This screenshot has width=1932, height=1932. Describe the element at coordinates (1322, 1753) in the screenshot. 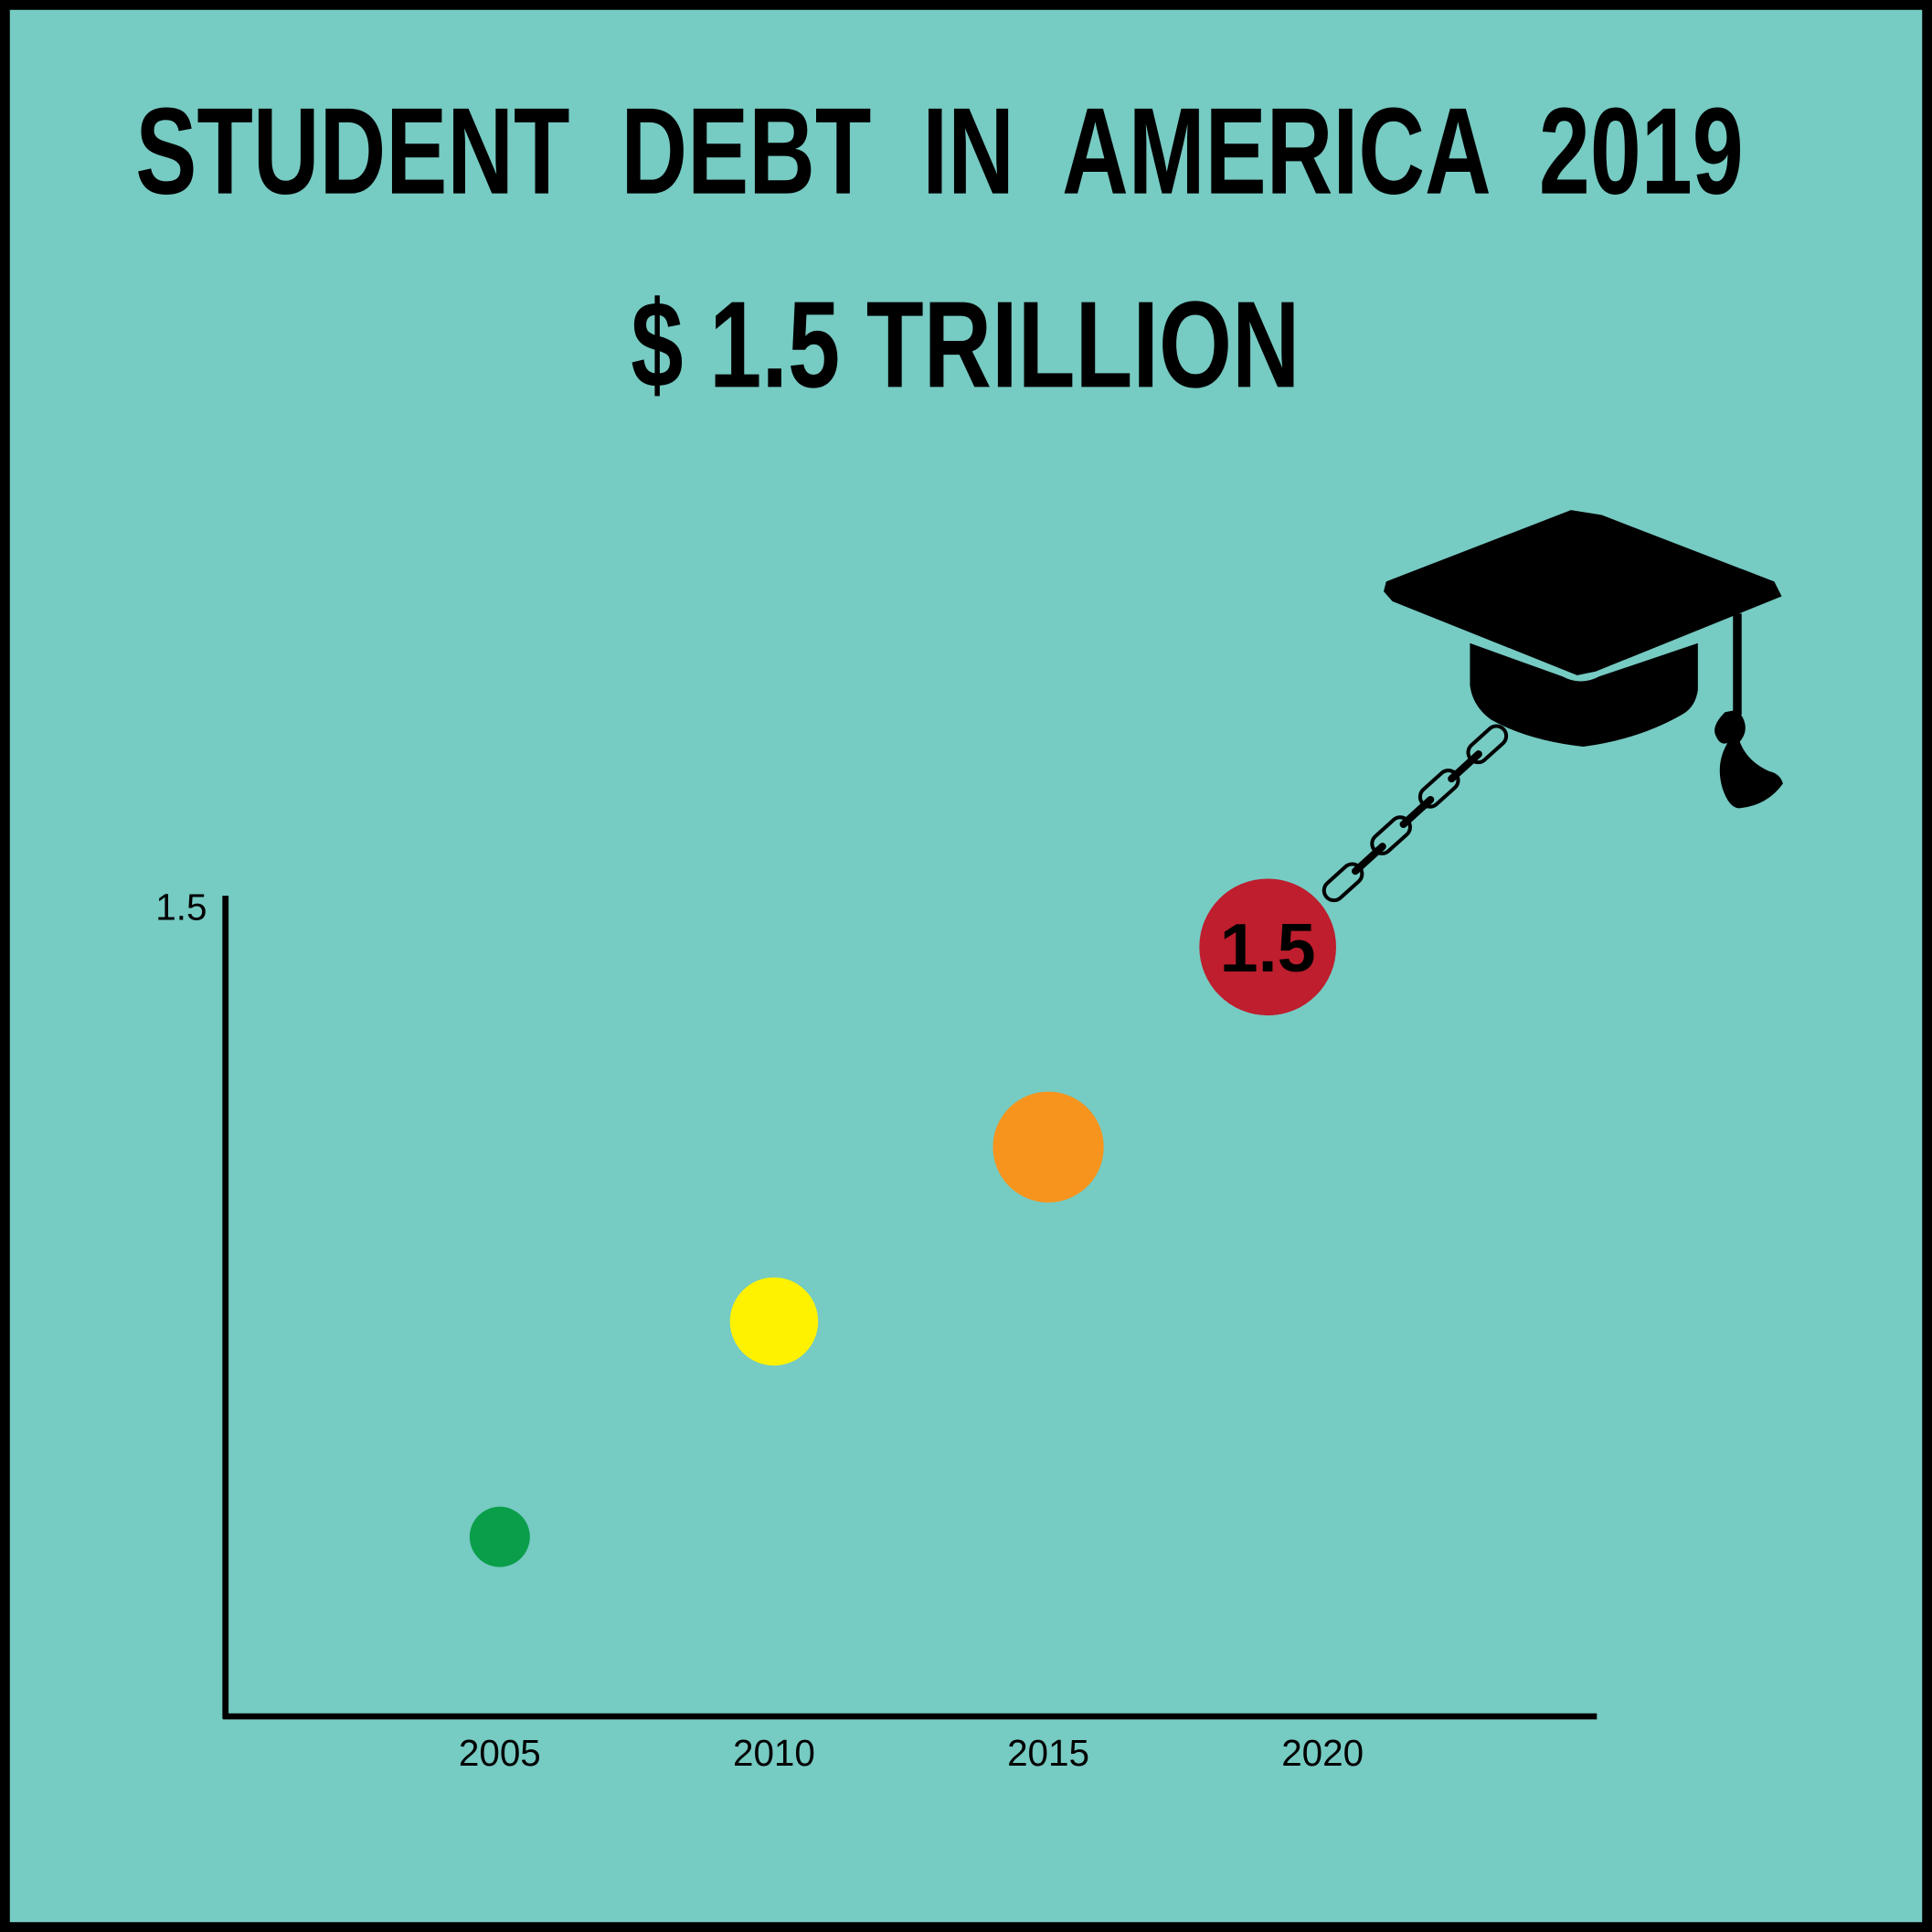

I see `x-tick-label: 2020` at that location.